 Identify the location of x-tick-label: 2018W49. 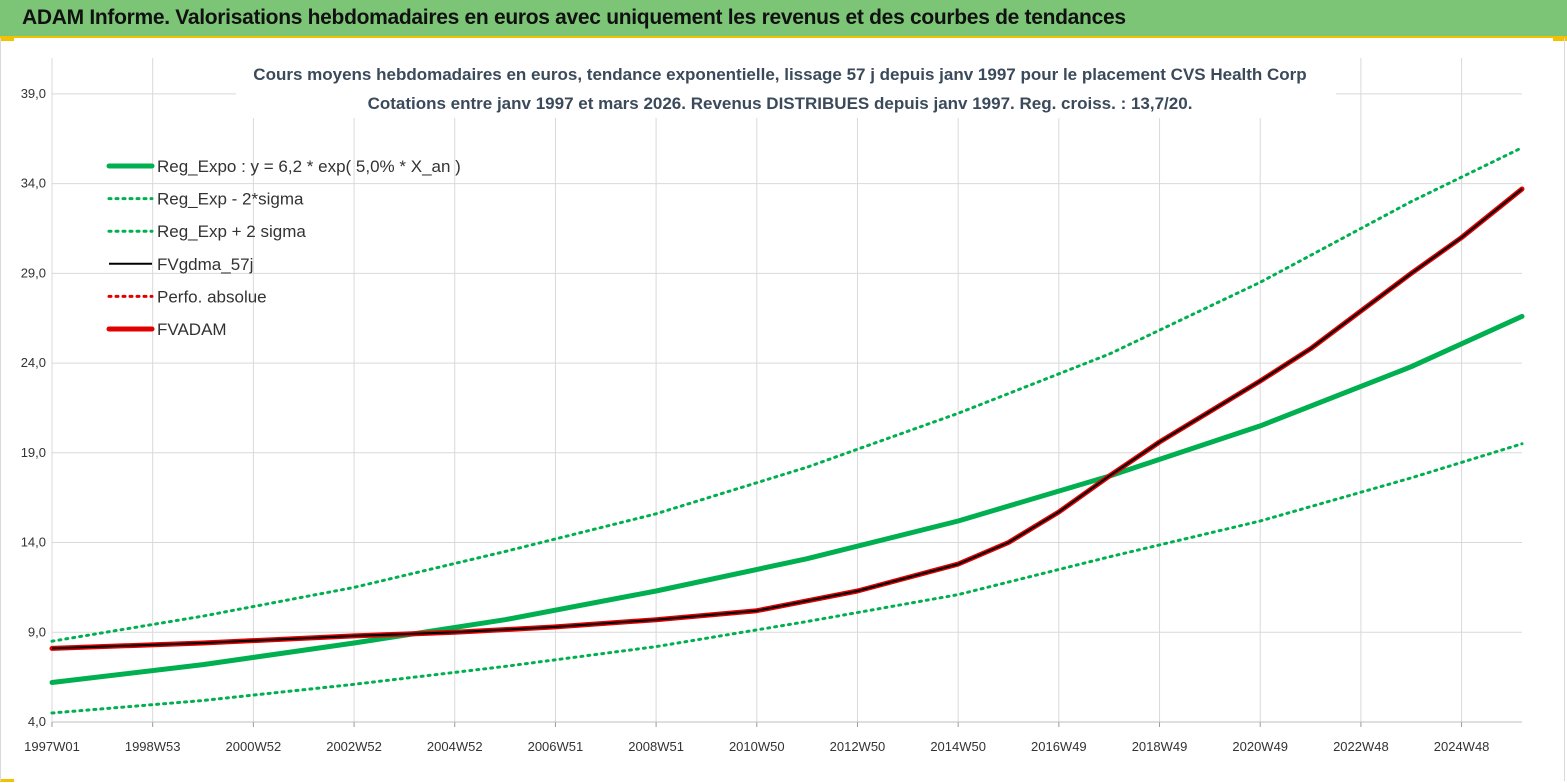
(1160, 746).